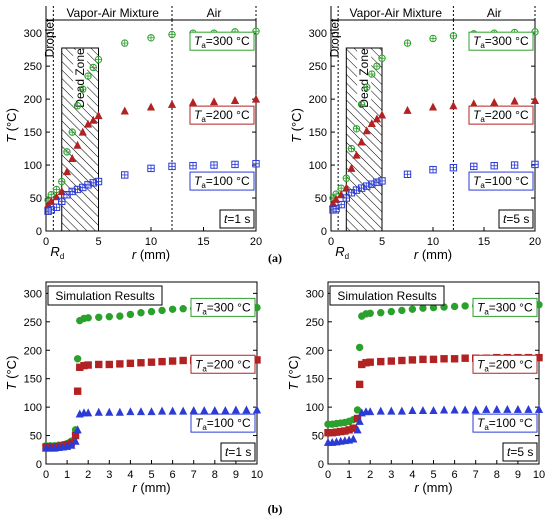 The height and width of the screenshot is (518, 550). Describe the element at coordinates (151, 242) in the screenshot. I see `xtick-label: 10` at that location.